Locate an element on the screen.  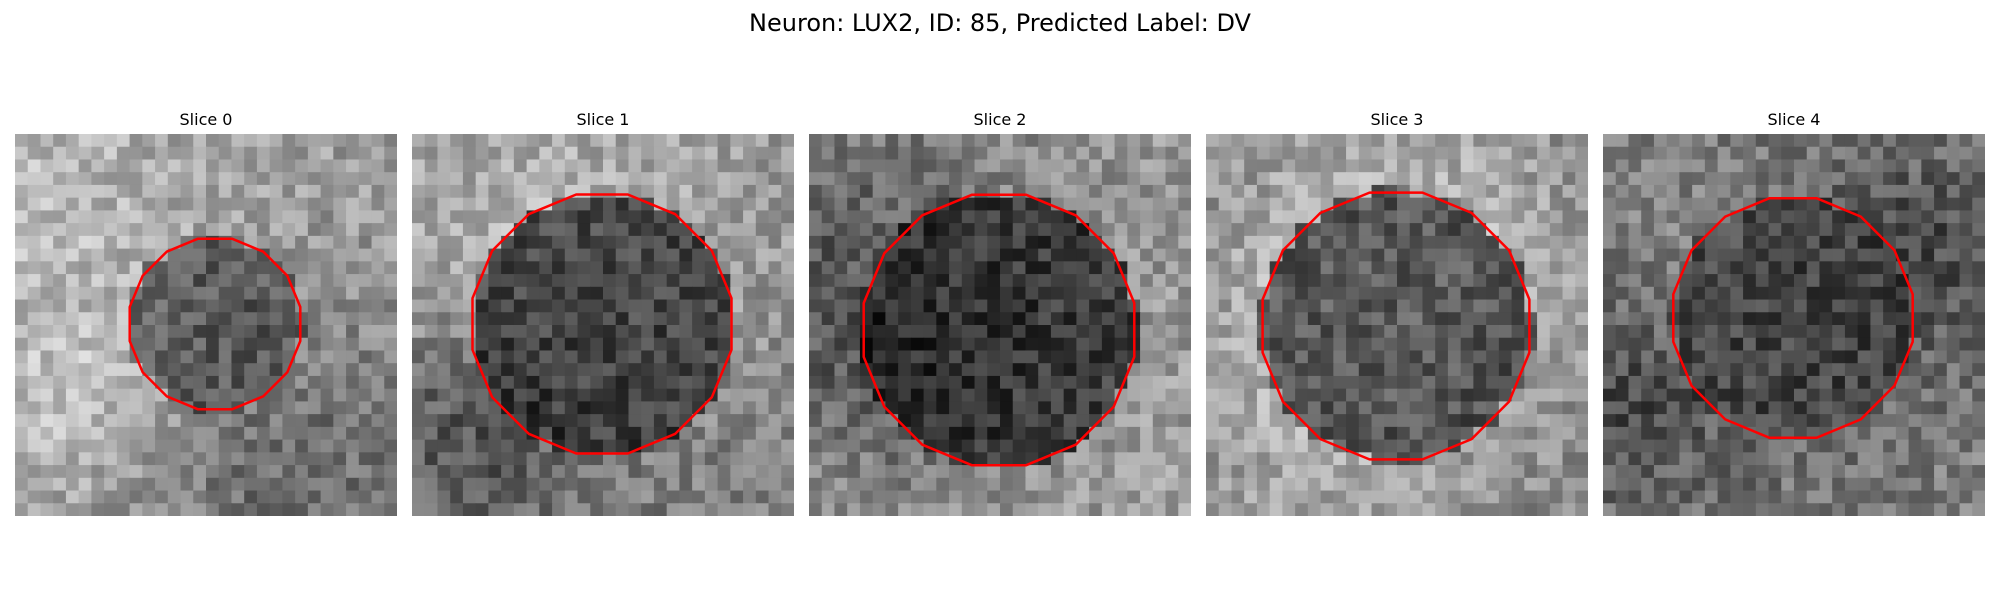
slice-4-image is located at coordinates (1794, 325).